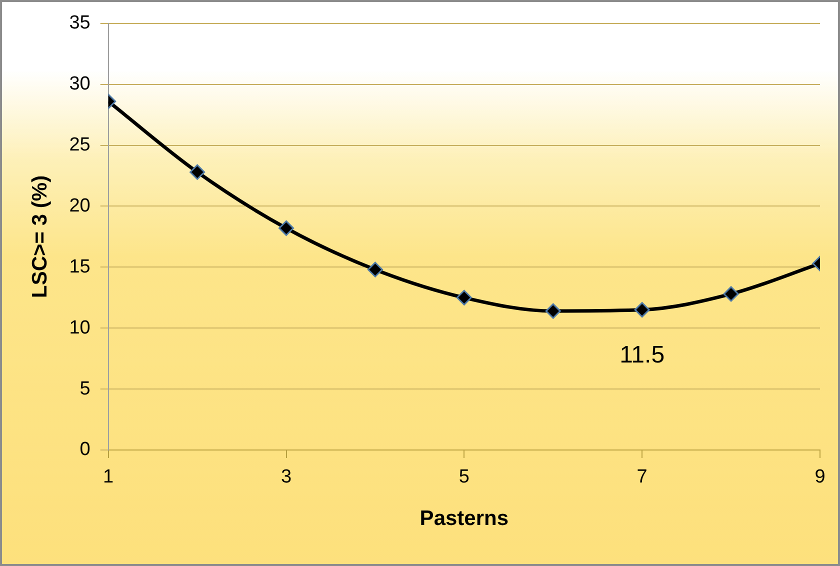  I want to click on x-tick-label: 9, so click(820, 477).